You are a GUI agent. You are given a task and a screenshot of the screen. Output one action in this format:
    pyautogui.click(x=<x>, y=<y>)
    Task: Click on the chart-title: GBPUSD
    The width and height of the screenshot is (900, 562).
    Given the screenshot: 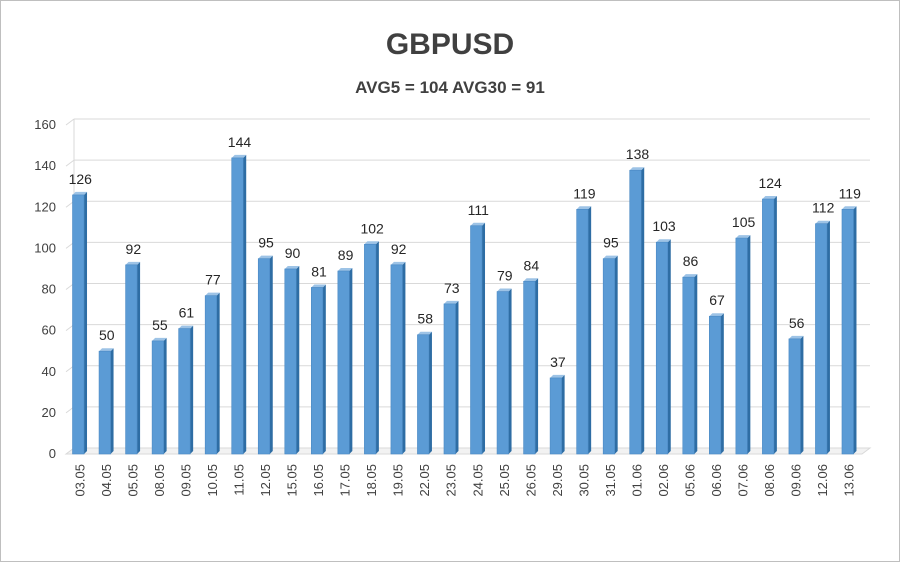 What is the action you would take?
    pyautogui.click(x=450, y=44)
    